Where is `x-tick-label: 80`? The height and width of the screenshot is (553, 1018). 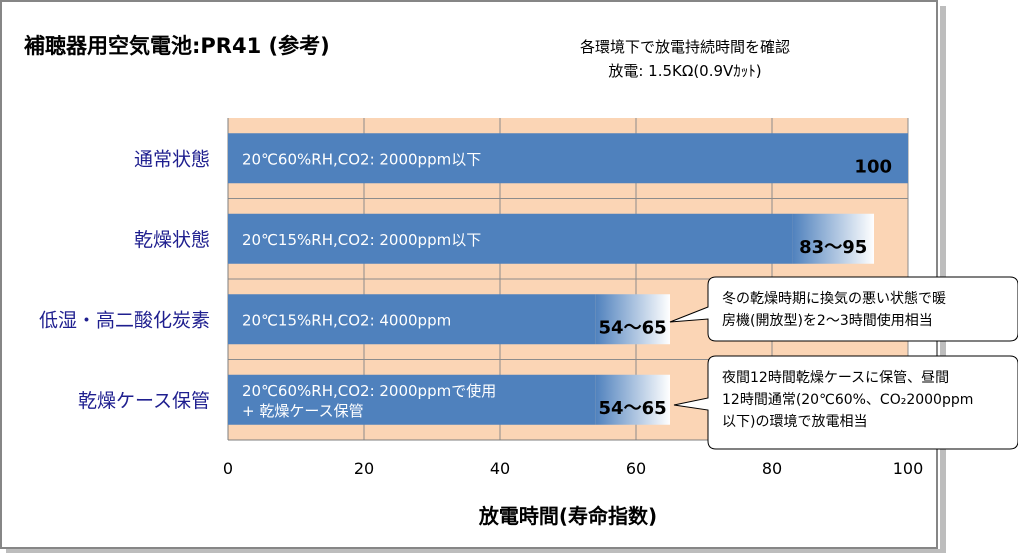
x-tick-label: 80 is located at coordinates (772, 468).